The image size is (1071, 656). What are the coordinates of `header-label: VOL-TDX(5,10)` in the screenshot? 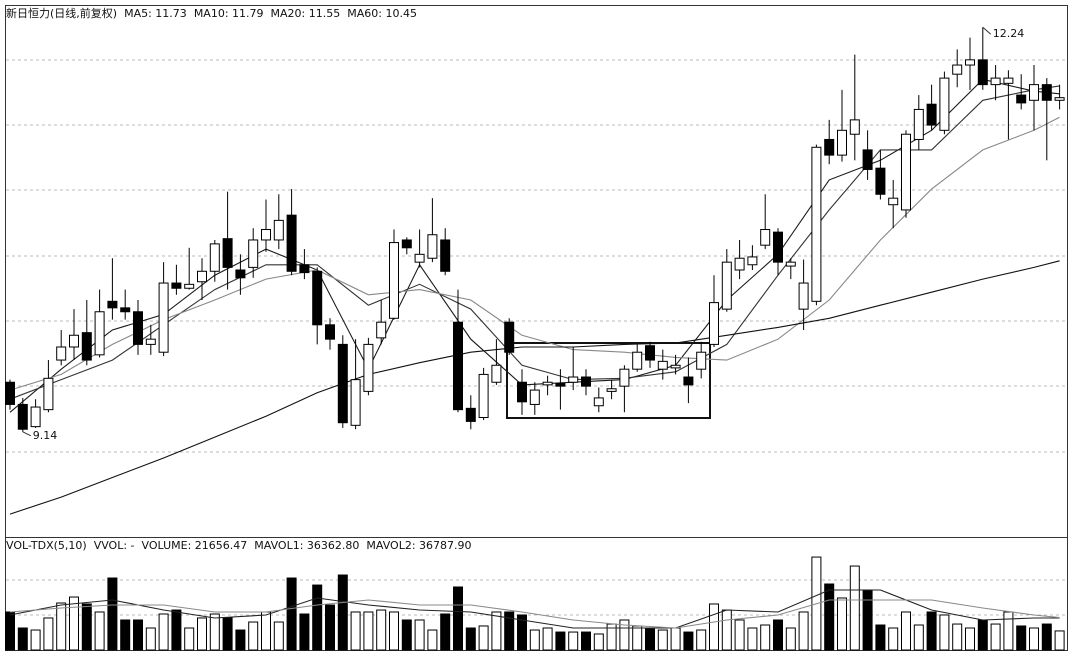 It's located at (46, 545).